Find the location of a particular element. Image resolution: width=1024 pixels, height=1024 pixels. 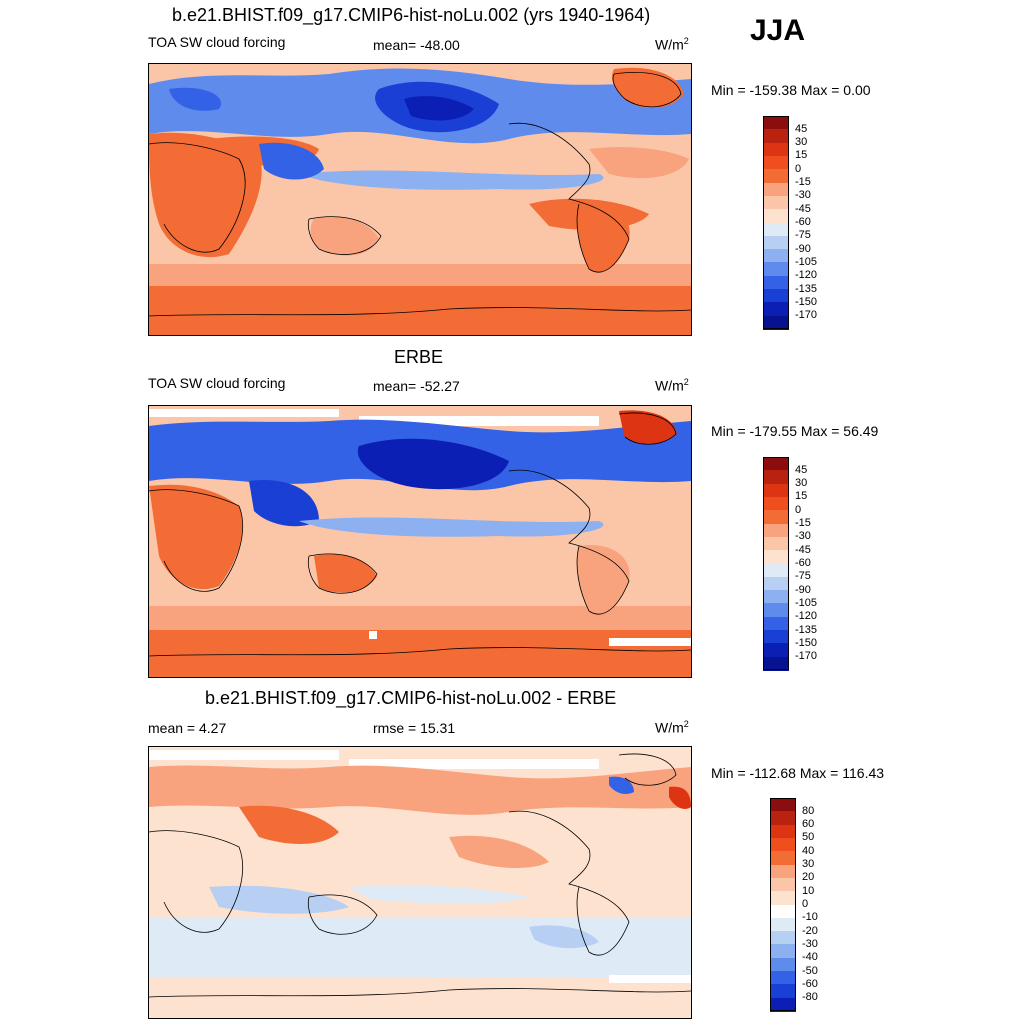

panel2-map is located at coordinates (420, 541).